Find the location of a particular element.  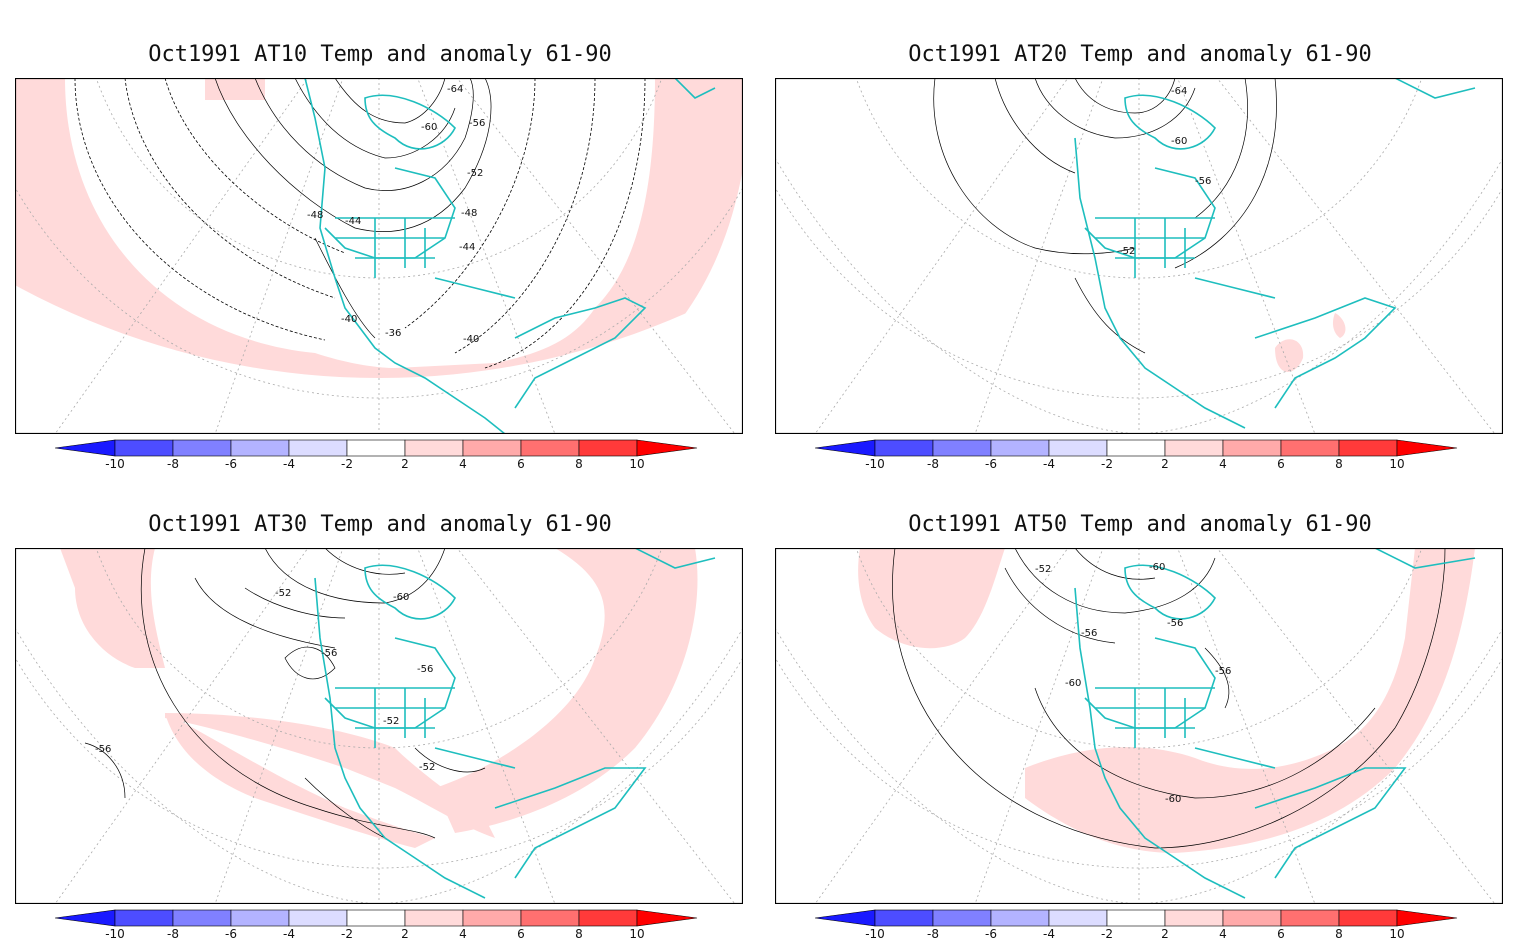

contour-label: -48 is located at coordinates (469, 213).